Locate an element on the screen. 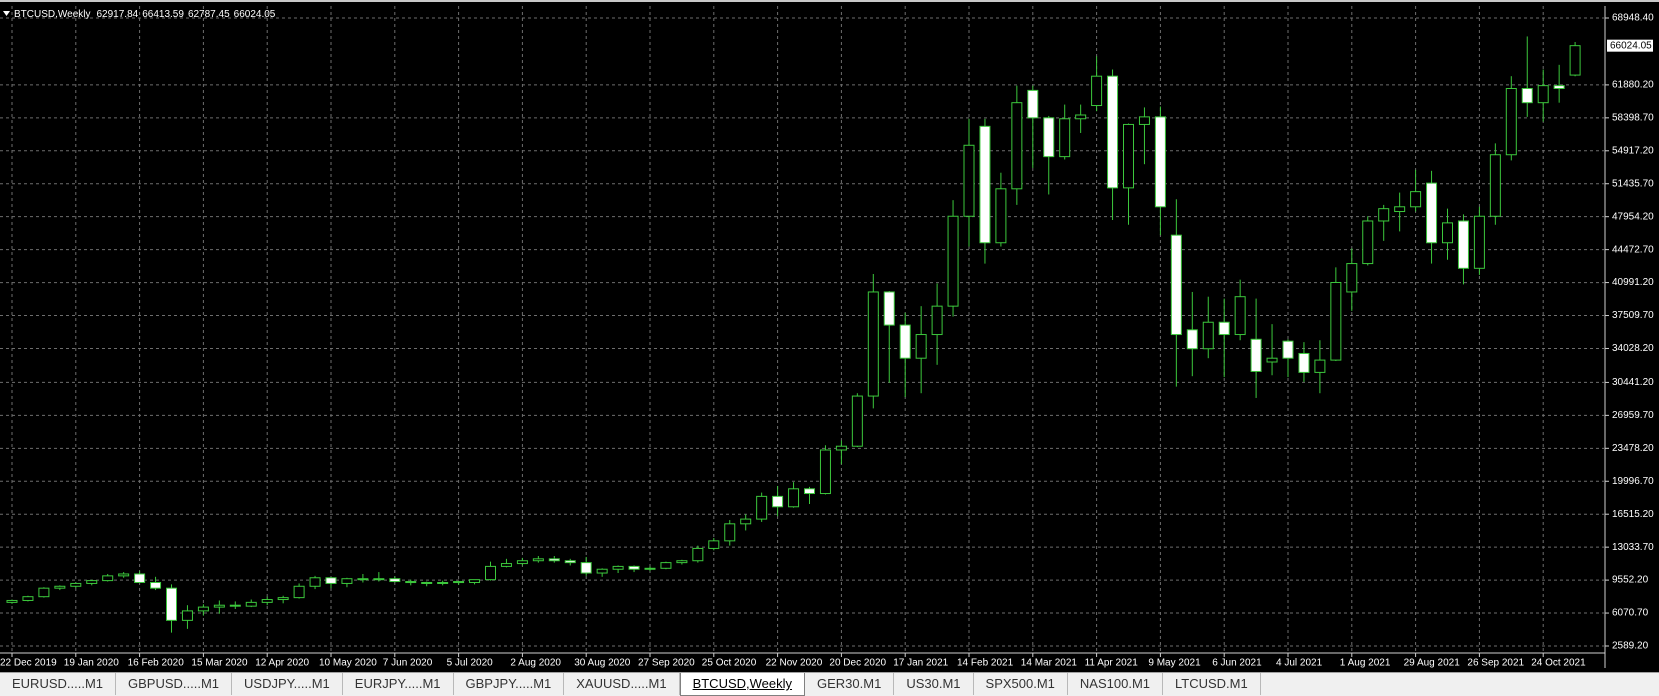 This screenshot has width=1659, height=696. chart-tab: EURUSD.....M1 is located at coordinates (58, 684).